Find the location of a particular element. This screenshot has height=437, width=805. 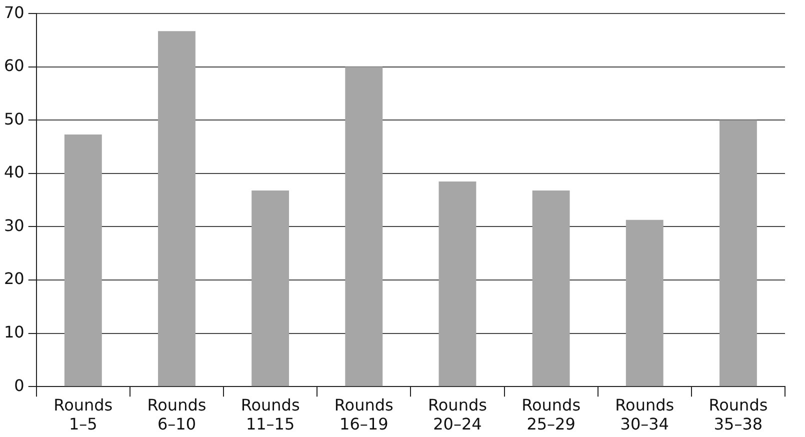

x-tick-label: Rounds 6–10 is located at coordinates (176, 414).